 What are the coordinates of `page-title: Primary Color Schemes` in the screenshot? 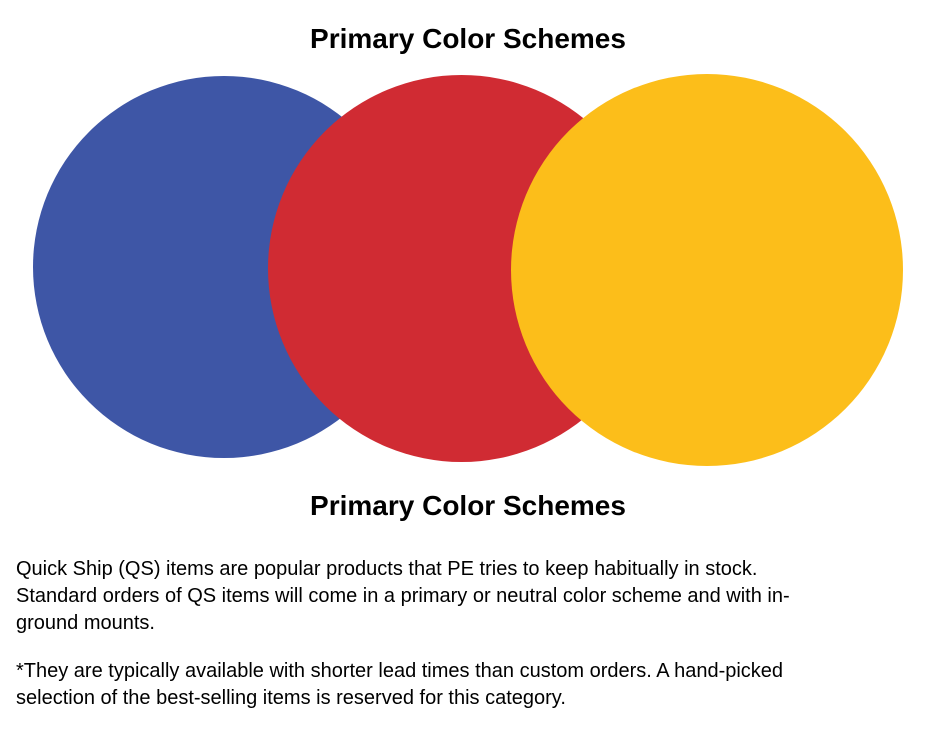 It's located at (468, 38).